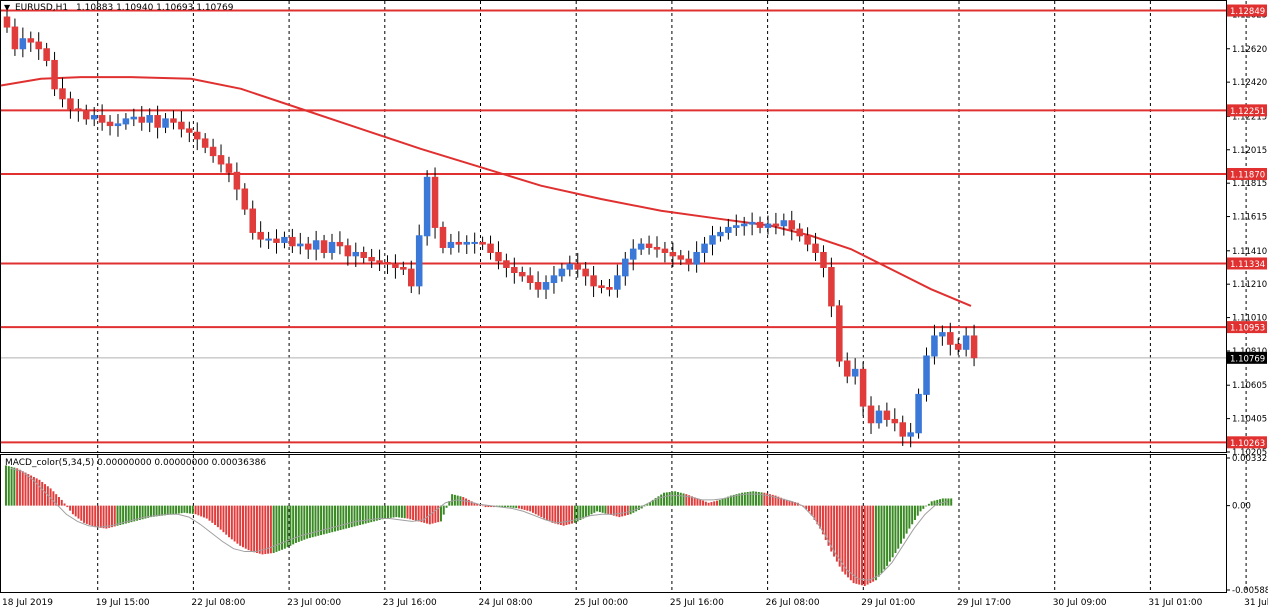  What do you see at coordinates (1175, 603) in the screenshot?
I see `x-tick-label: 31 Jul 01:00` at bounding box center [1175, 603].